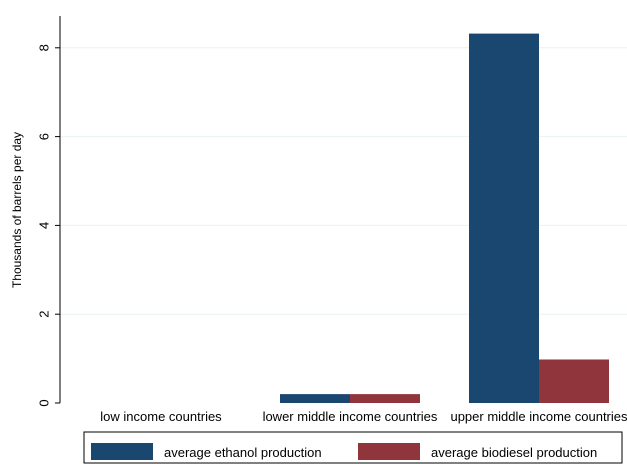 The height and width of the screenshot is (464, 627). I want to click on y-ticks: 0 2 4 6 8, so click(48, 225).